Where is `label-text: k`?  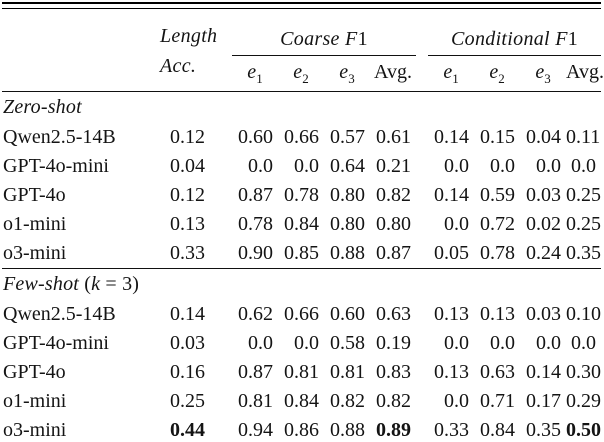 label-text: k is located at coordinates (96, 284).